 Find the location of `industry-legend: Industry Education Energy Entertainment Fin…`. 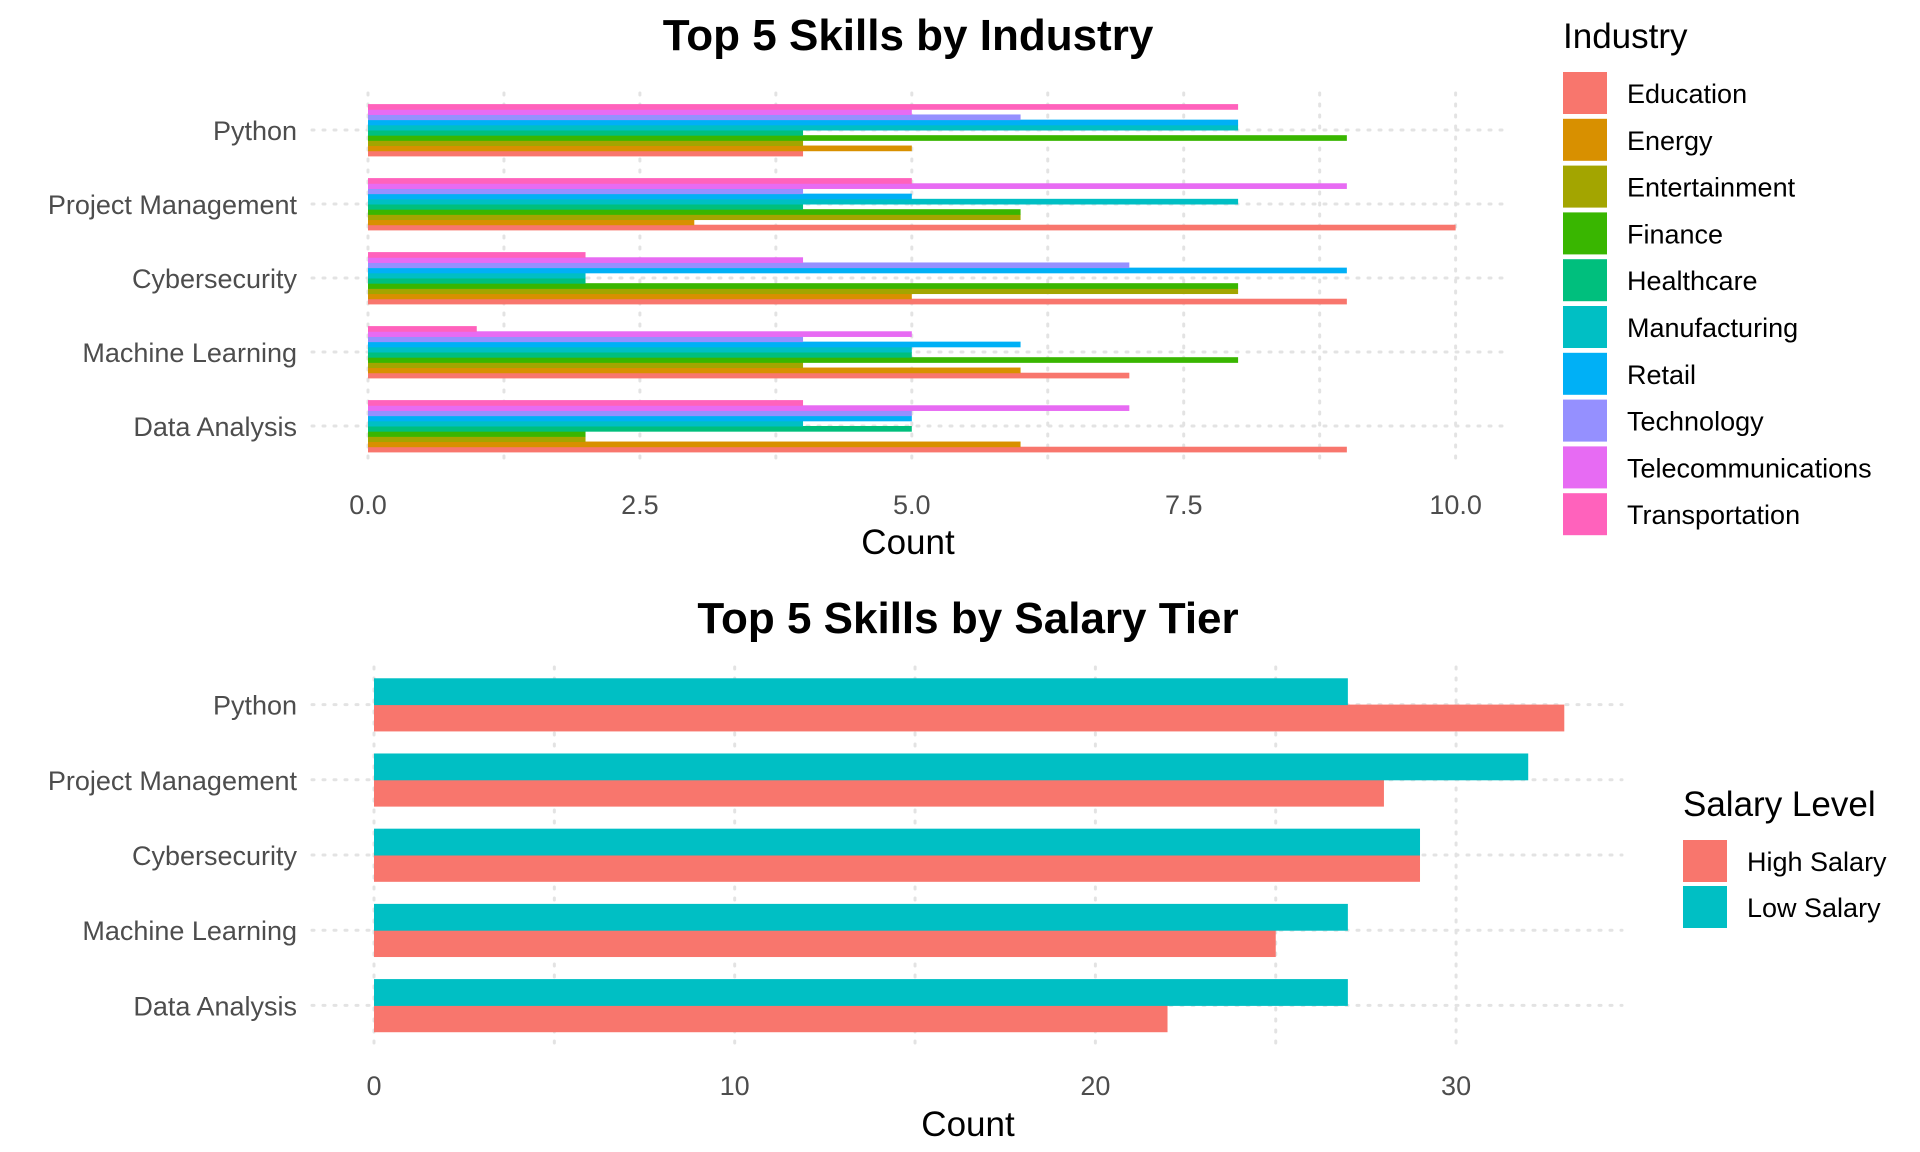

industry-legend: Industry Education Energy Entertainment Fin… is located at coordinates (1717, 276).